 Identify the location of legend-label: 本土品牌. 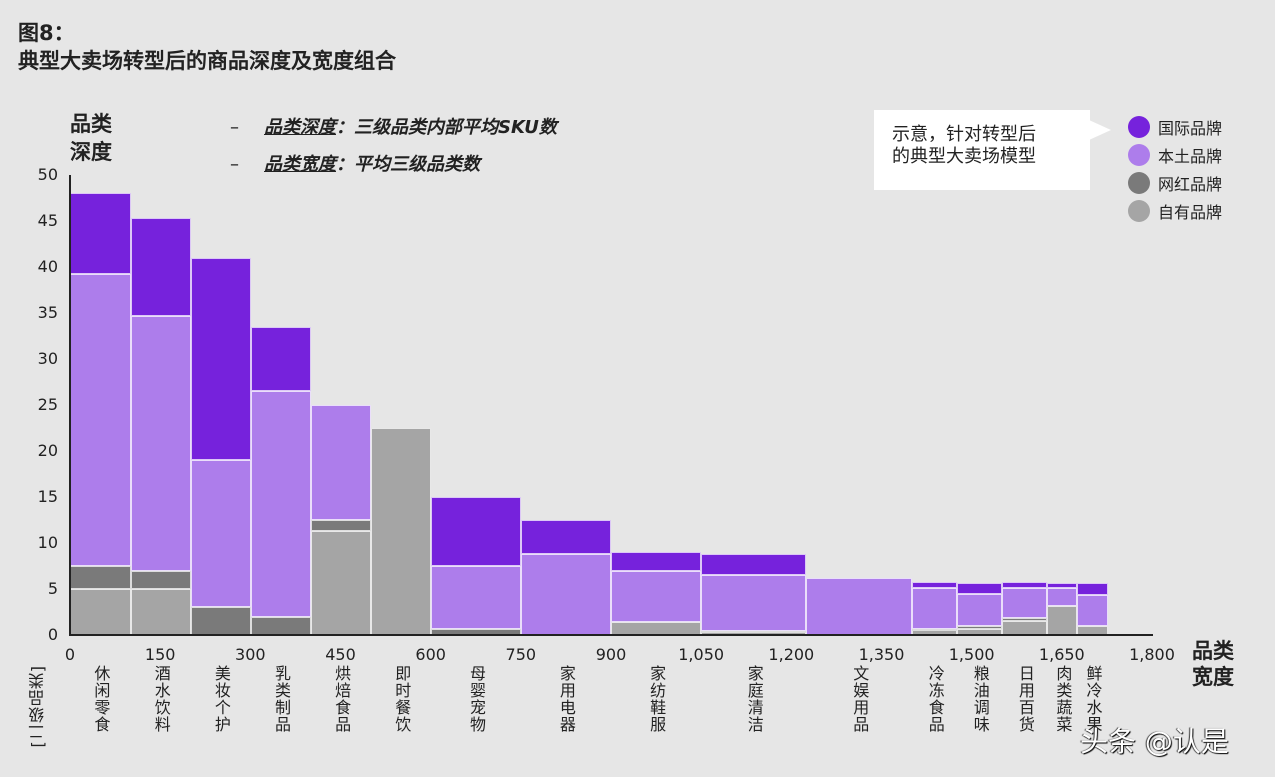
(1190, 156).